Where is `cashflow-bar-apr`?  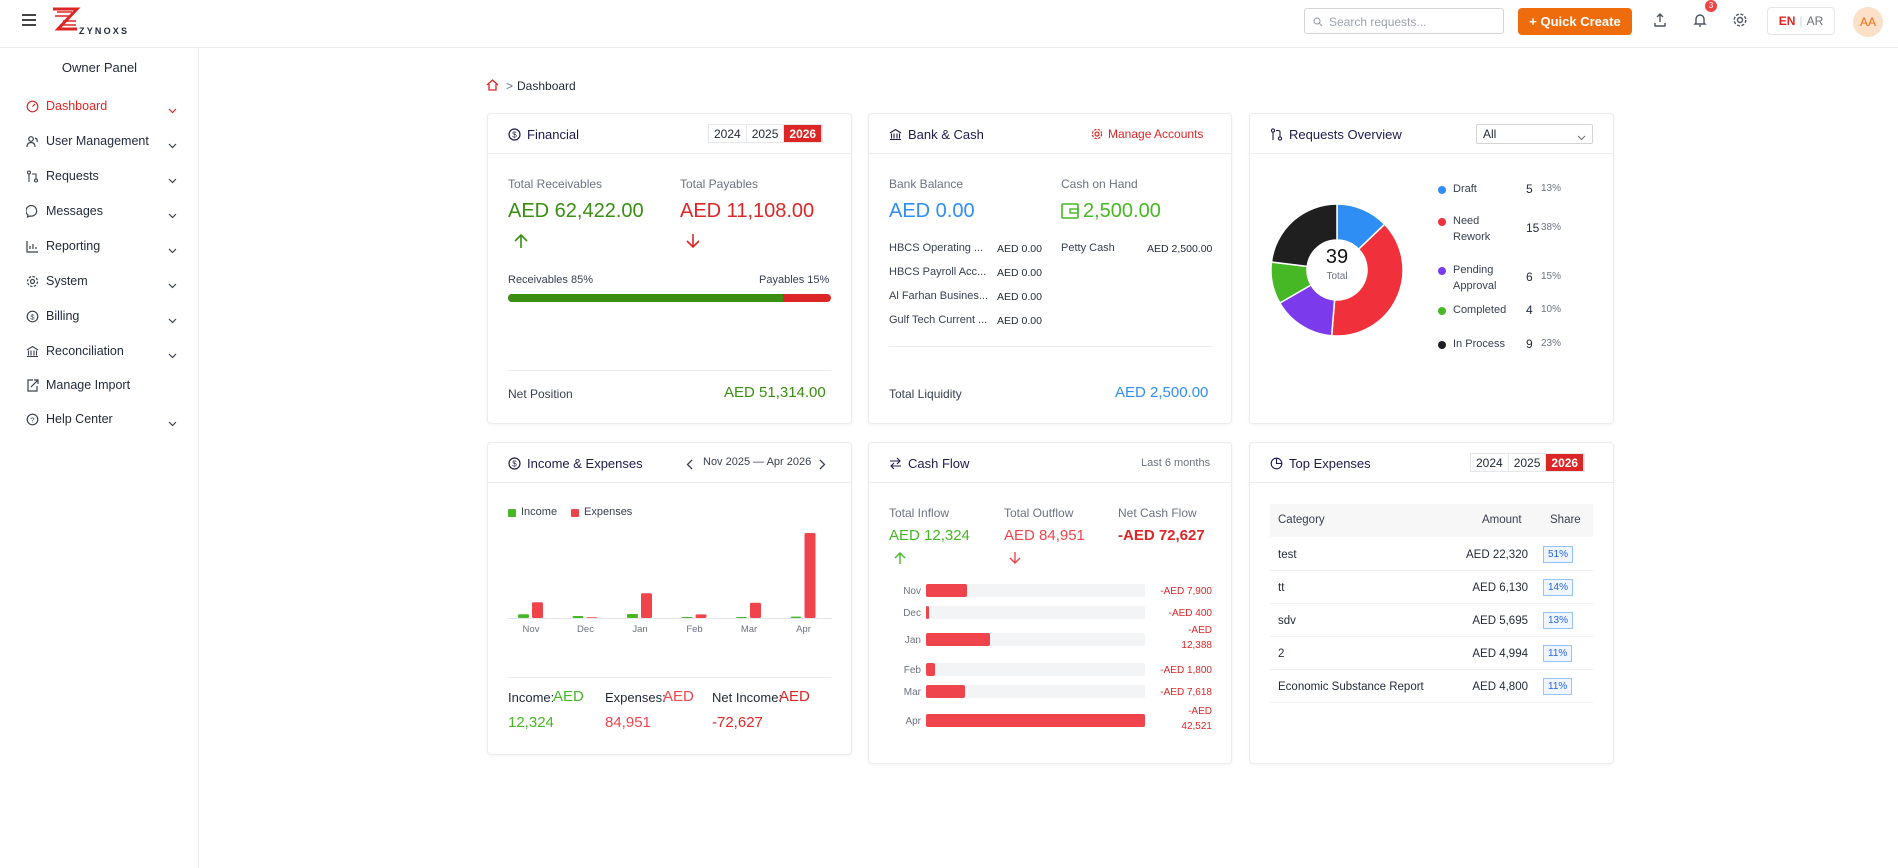 cashflow-bar-apr is located at coordinates (1035, 720).